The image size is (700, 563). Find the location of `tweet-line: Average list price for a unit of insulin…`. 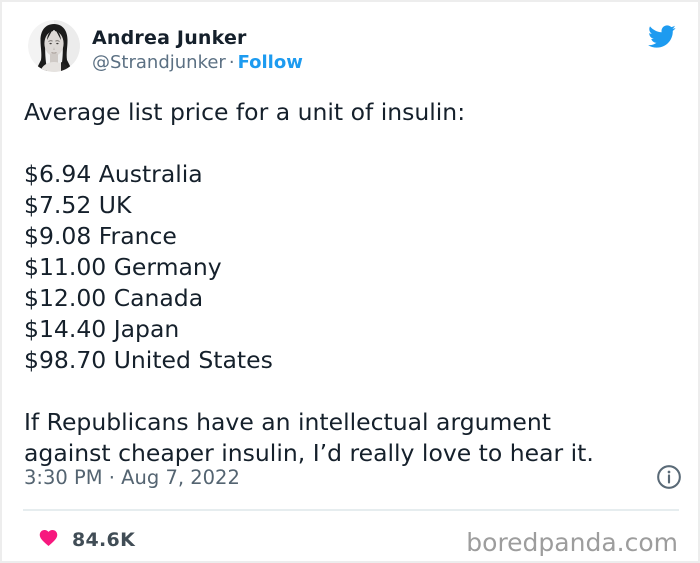

tweet-line: Average list price for a unit of insulin… is located at coordinates (245, 112).